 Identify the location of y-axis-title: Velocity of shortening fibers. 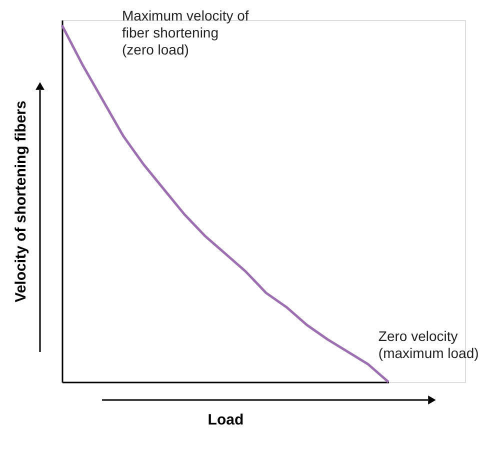
(21, 201).